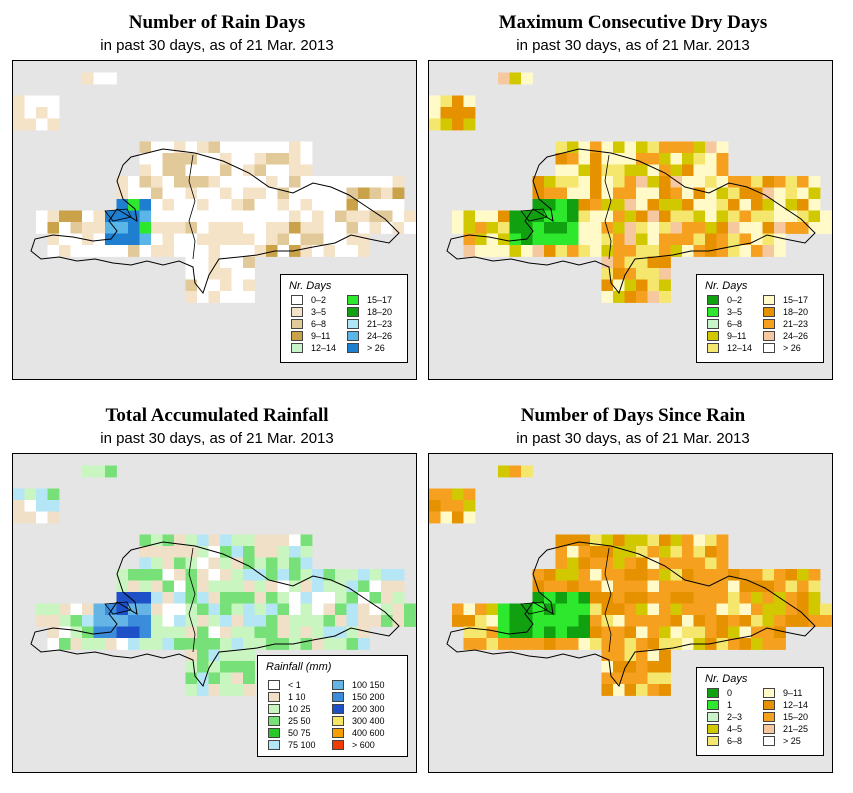 The width and height of the screenshot is (853, 793). What do you see at coordinates (310, 286) in the screenshot?
I see `legend-title: Nr. Days` at bounding box center [310, 286].